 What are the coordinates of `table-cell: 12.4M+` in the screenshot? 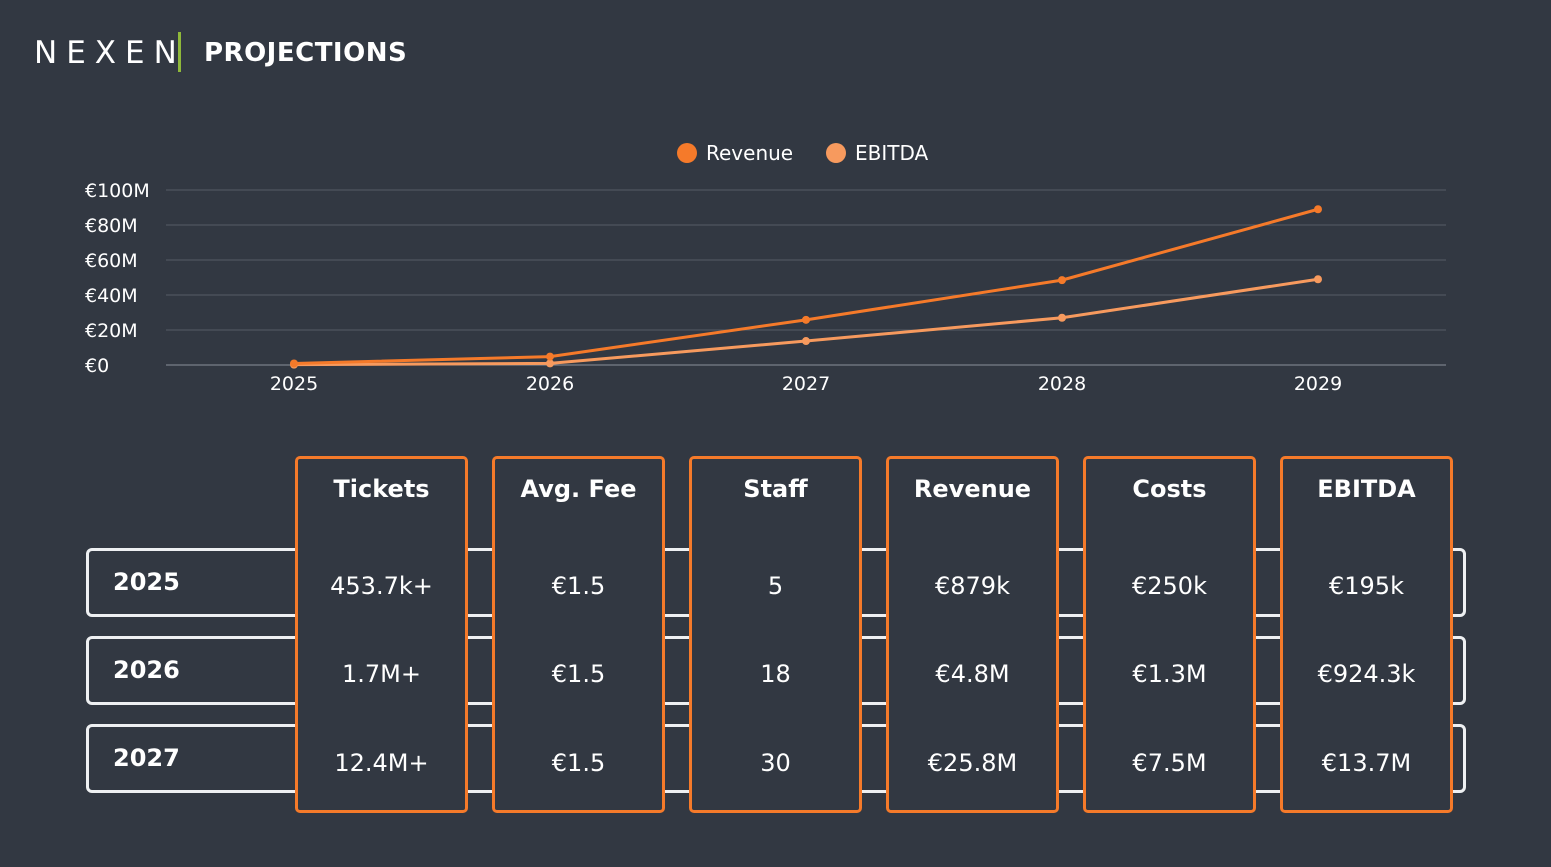 It's located at (381, 763).